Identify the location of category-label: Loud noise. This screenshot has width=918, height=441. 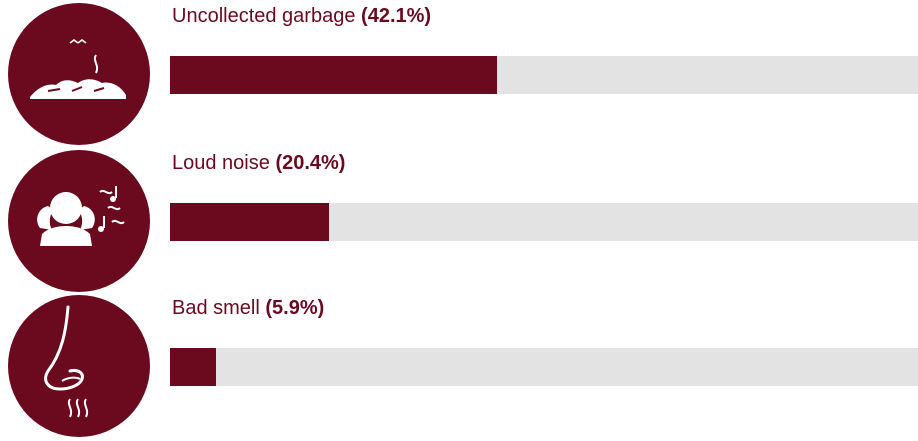
(221, 163).